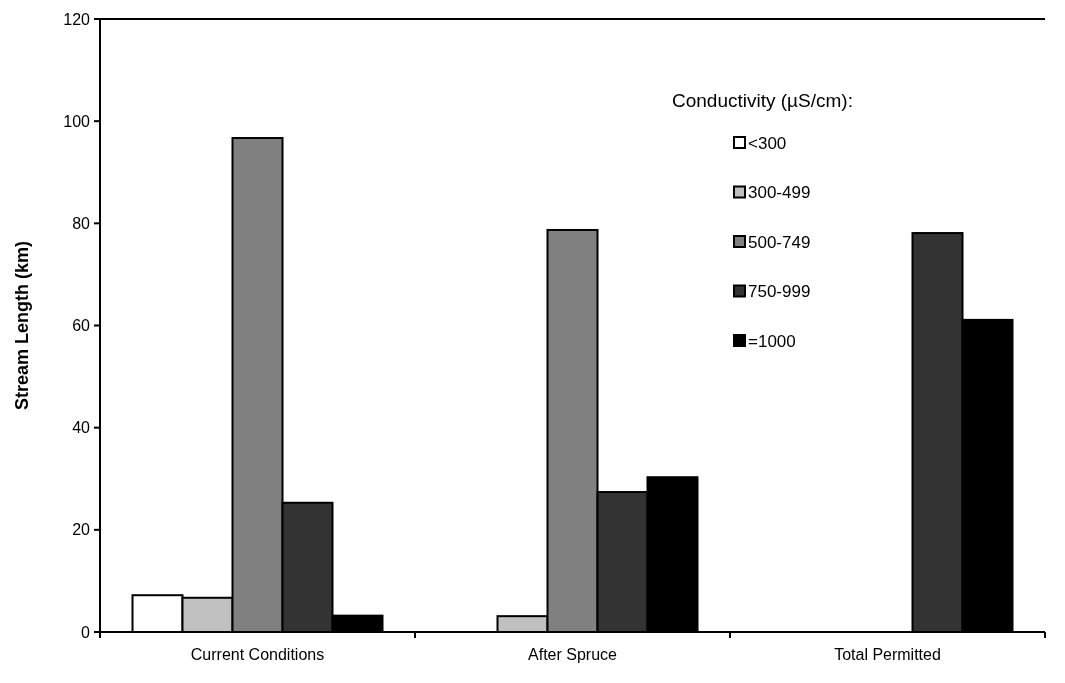 The height and width of the screenshot is (683, 1065). What do you see at coordinates (257, 654) in the screenshot?
I see `x-tick-label: Current Conditions` at bounding box center [257, 654].